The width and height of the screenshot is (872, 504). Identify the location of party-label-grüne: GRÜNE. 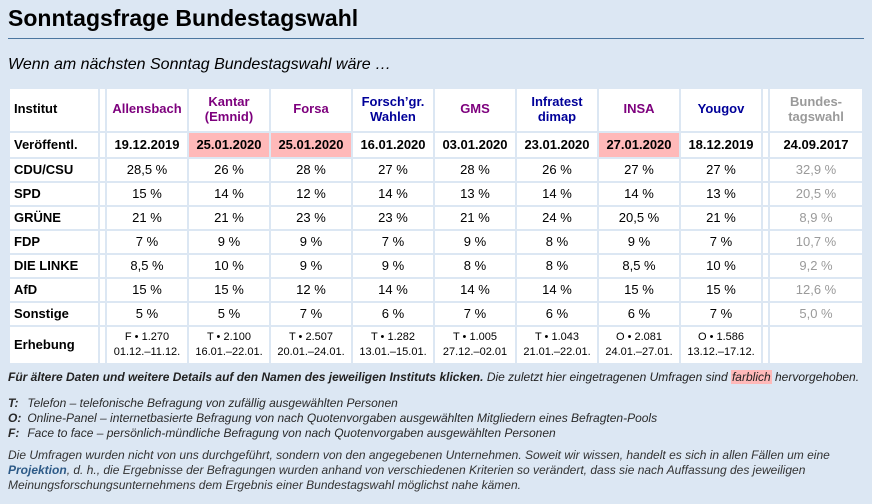
(54, 217).